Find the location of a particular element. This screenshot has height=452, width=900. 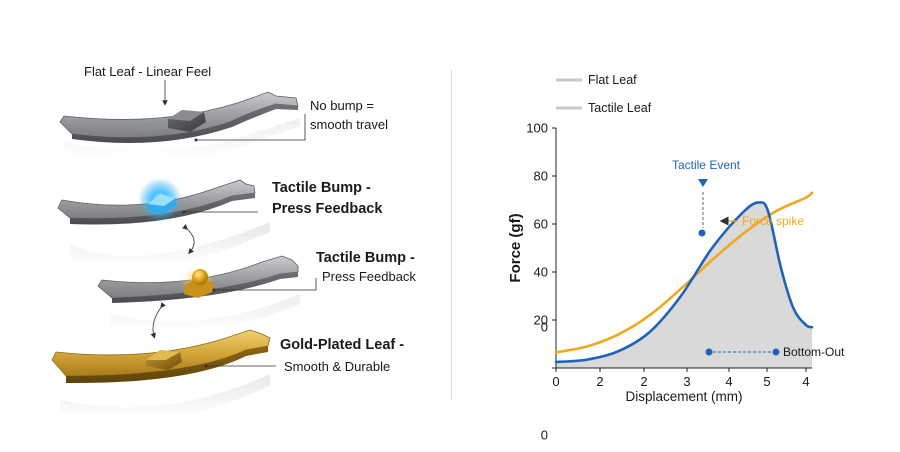

legend-label-flat: Flat Leaf is located at coordinates (612, 80).